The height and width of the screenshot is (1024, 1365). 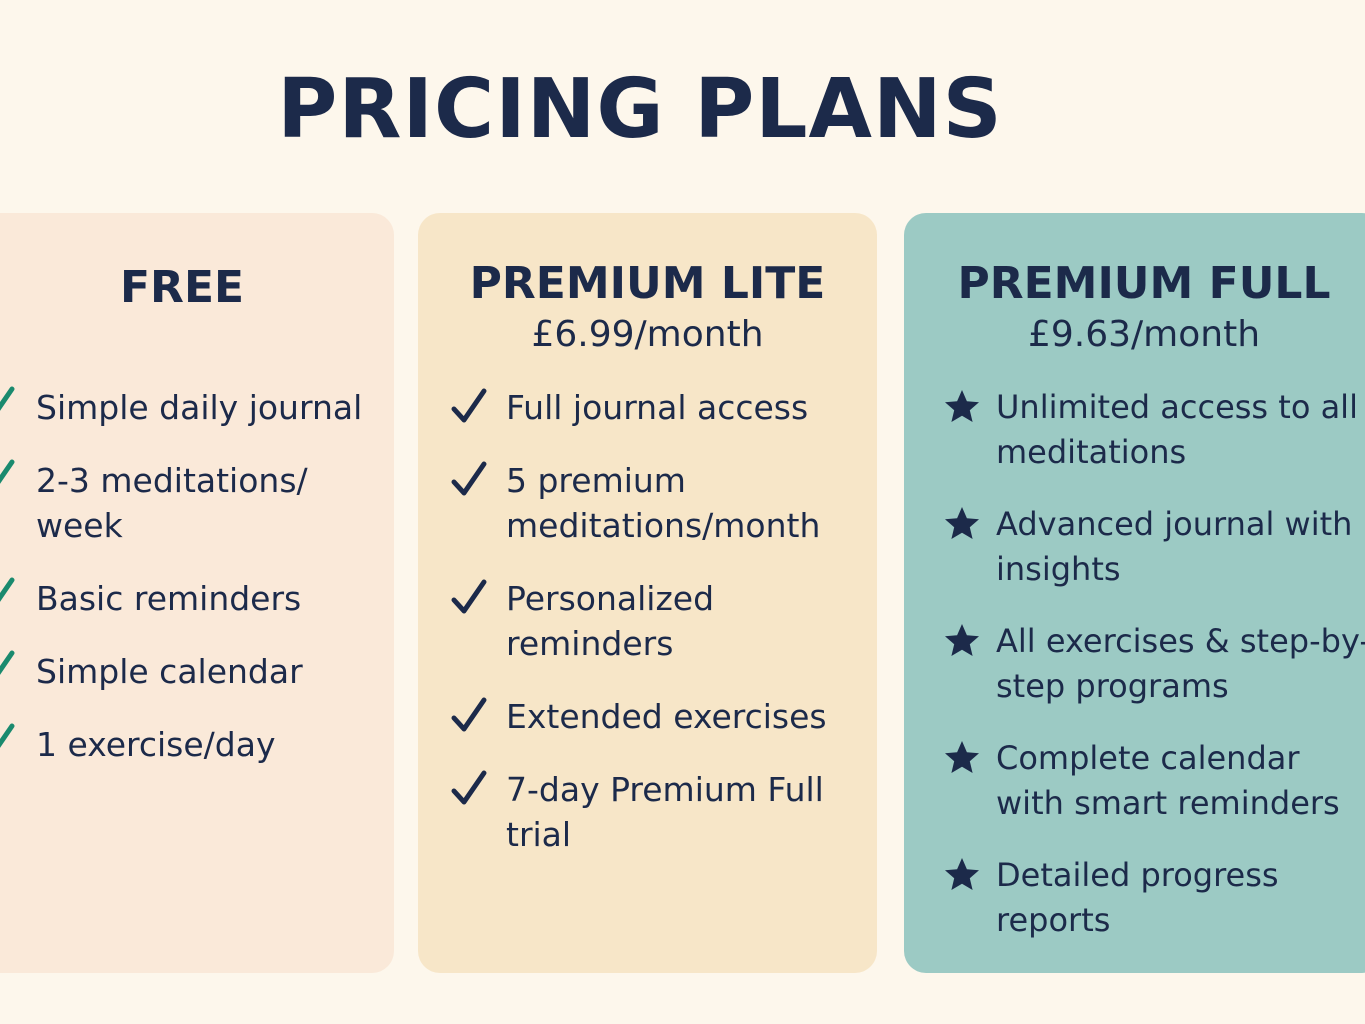 I want to click on plan-price-premium-lite: £6.99/month, so click(x=647, y=334).